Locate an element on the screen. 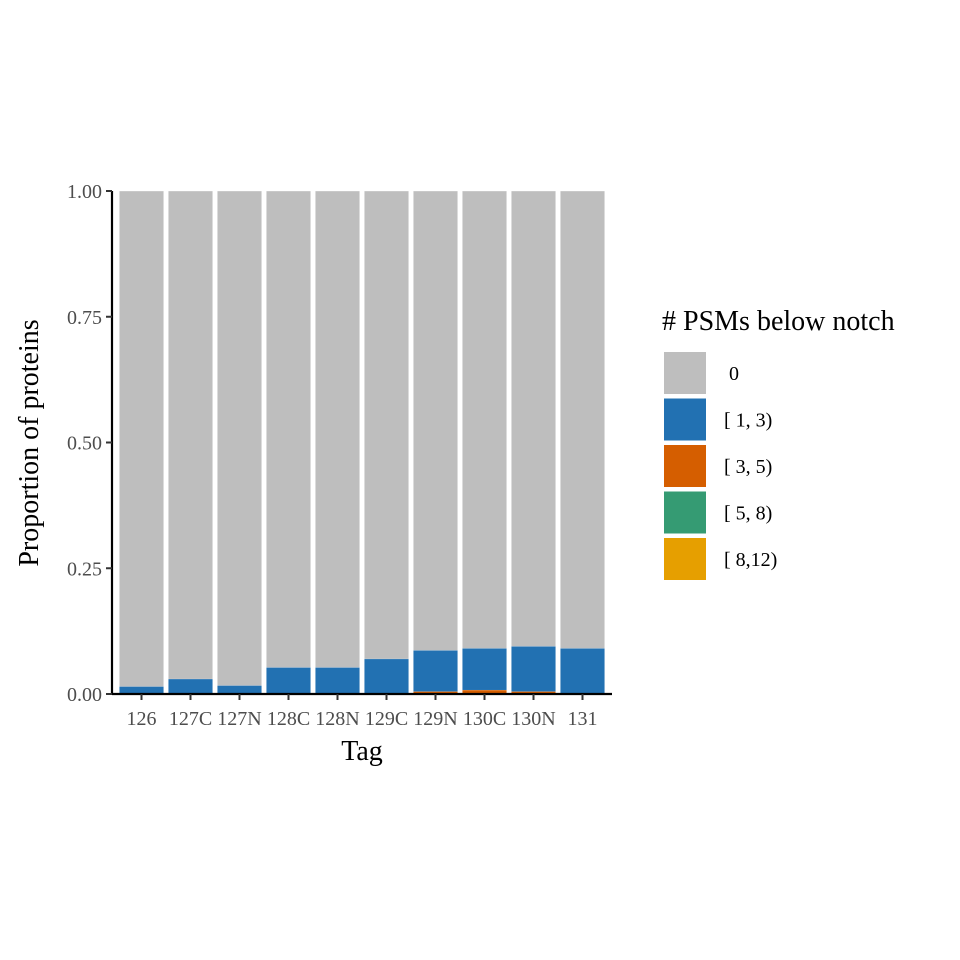 This screenshot has width=960, height=960. x-tick-label: 126 is located at coordinates (142, 719).